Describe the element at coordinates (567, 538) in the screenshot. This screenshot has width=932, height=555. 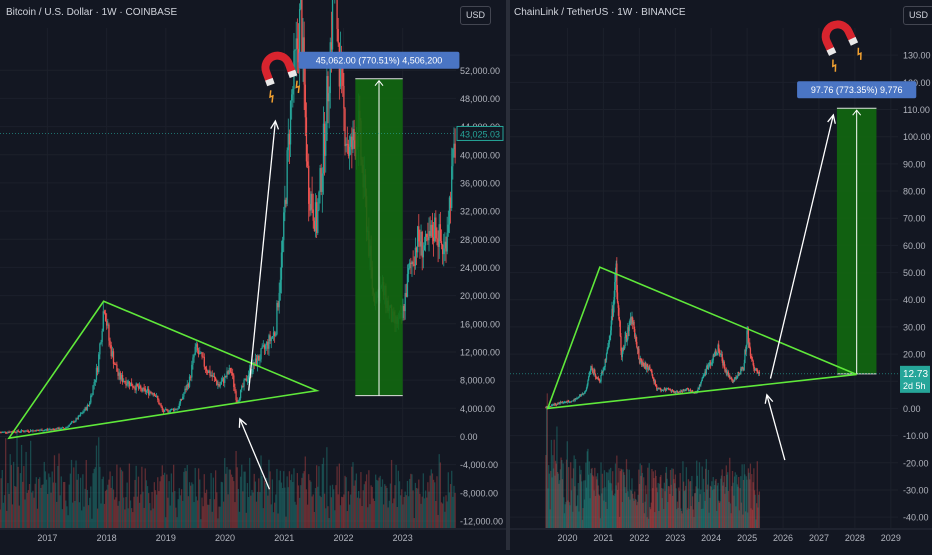
I see `x-tick-label: 2020` at that location.